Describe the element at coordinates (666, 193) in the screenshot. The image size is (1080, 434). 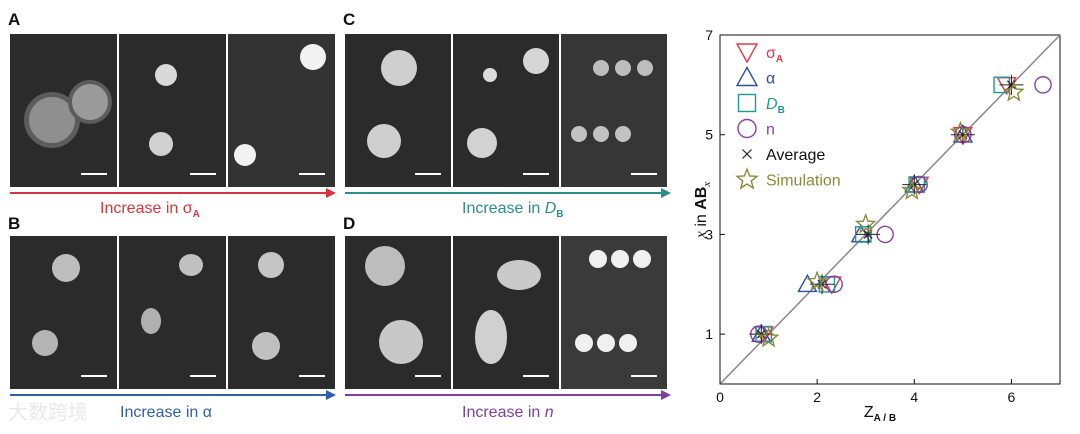
I see `arrow-c-head` at that location.